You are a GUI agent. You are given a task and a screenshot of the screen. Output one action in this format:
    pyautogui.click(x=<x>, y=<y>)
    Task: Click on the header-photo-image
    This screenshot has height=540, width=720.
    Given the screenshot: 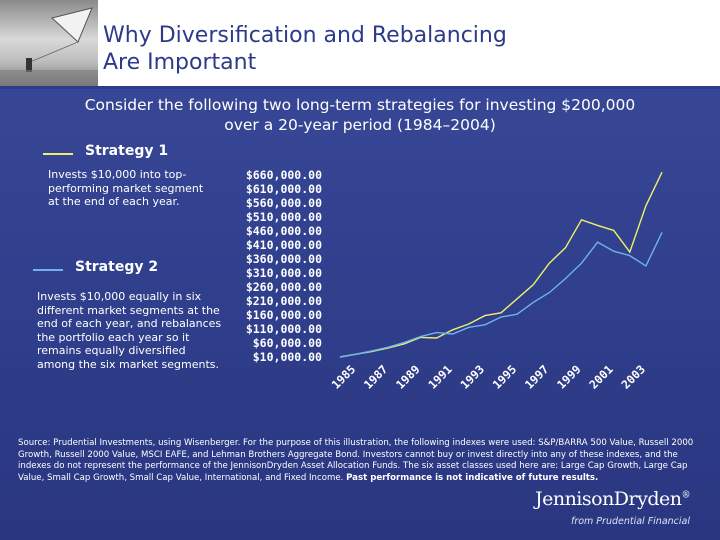 What is the action you would take?
    pyautogui.click(x=49, y=44)
    